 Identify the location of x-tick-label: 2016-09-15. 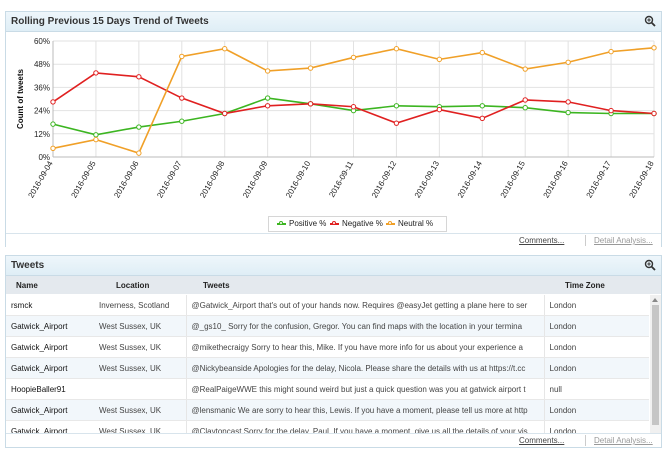
(513, 179).